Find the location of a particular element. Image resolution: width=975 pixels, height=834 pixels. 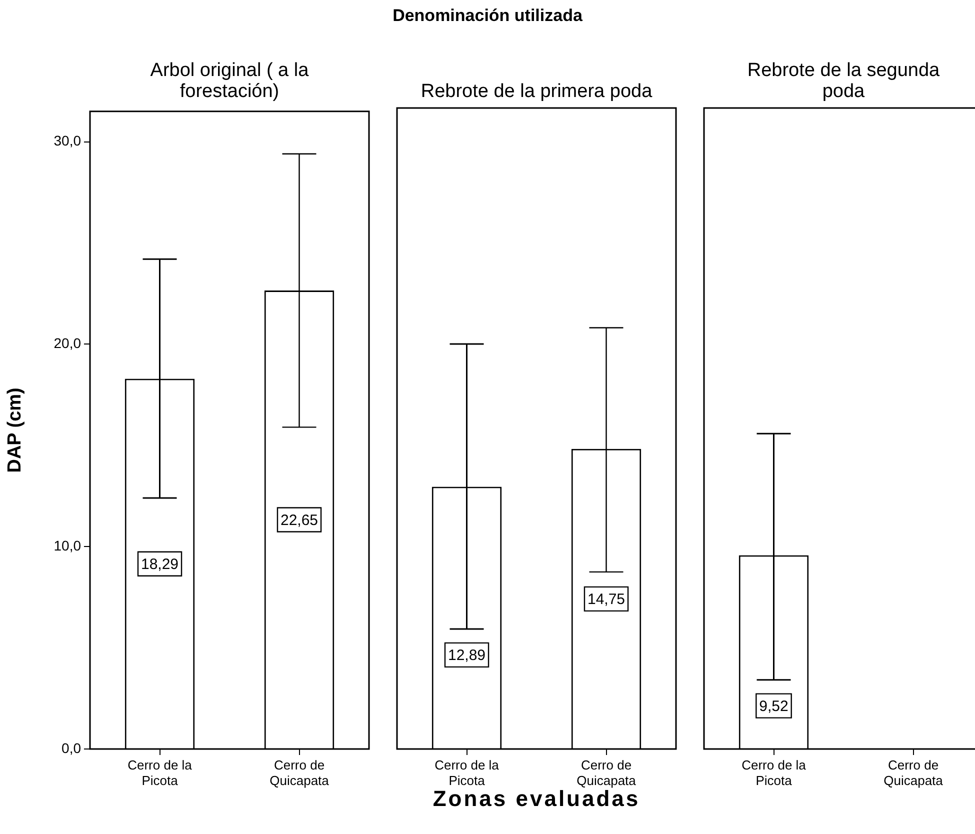

chart-title: Arbol original ( a la forestación) is located at coordinates (229, 80).